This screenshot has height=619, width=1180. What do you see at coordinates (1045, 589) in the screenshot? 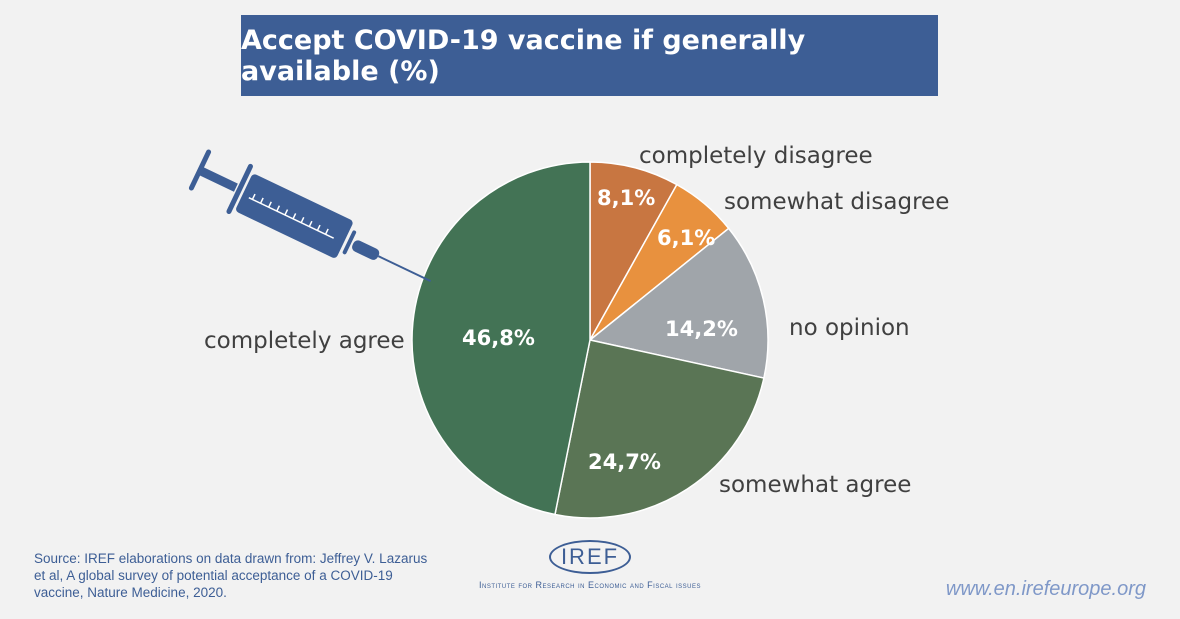
I see `website-link: www.en.irefeurope.org` at bounding box center [1045, 589].